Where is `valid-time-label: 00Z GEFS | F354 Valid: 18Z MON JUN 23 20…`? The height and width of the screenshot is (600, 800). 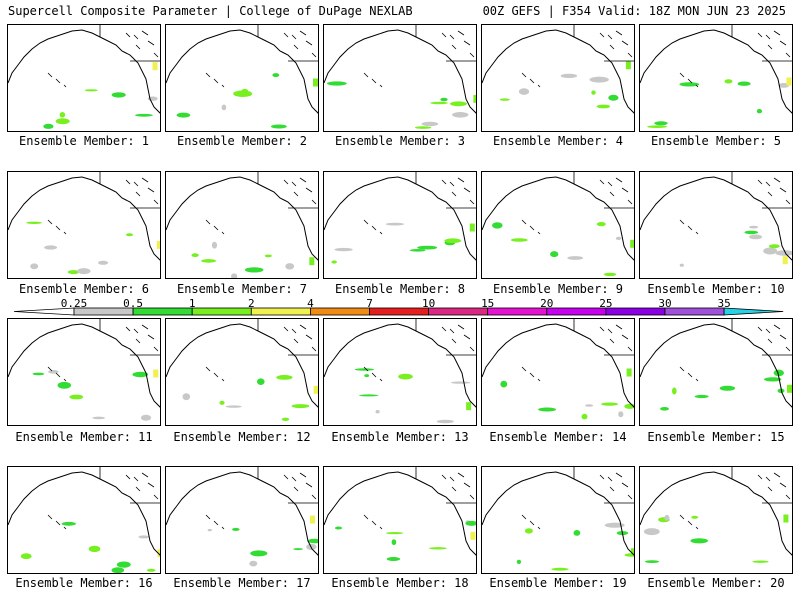 valid-time-label: 00Z GEFS | F354 Valid: 18Z MON JUN 23 20… is located at coordinates (634, 11).